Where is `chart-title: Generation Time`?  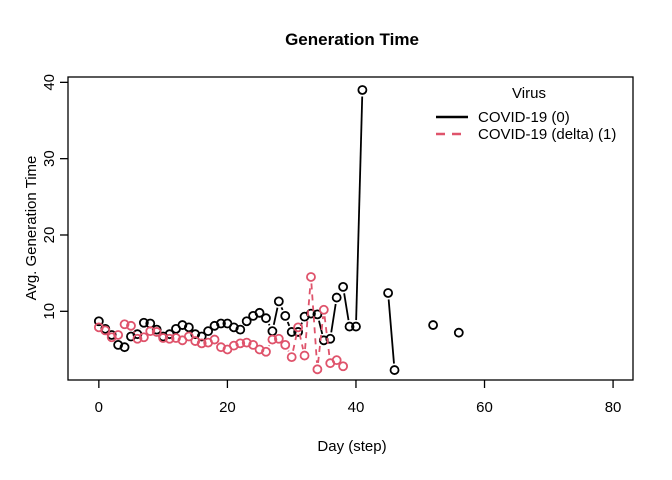
chart-title: Generation Time is located at coordinates (352, 39).